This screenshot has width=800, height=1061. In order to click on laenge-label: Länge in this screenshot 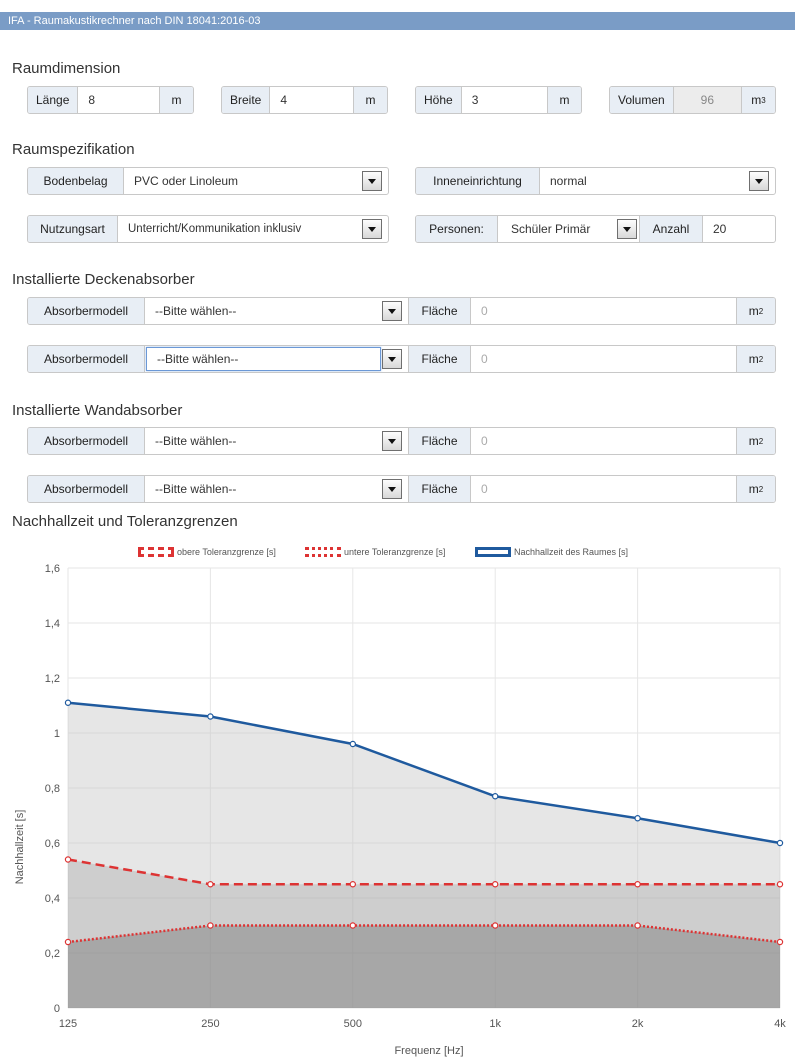, I will do `click(53, 100)`.